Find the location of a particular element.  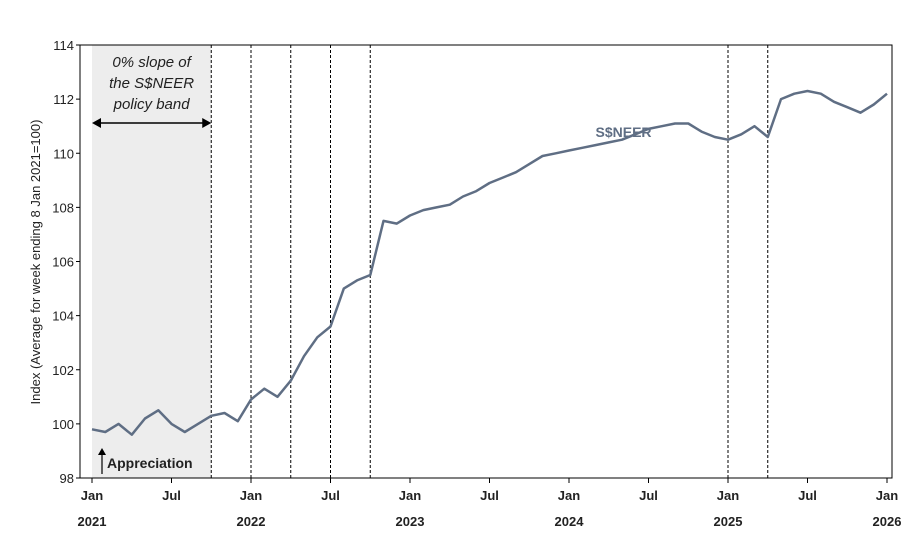

shade-label: the S$NEER is located at coordinates (151, 83).